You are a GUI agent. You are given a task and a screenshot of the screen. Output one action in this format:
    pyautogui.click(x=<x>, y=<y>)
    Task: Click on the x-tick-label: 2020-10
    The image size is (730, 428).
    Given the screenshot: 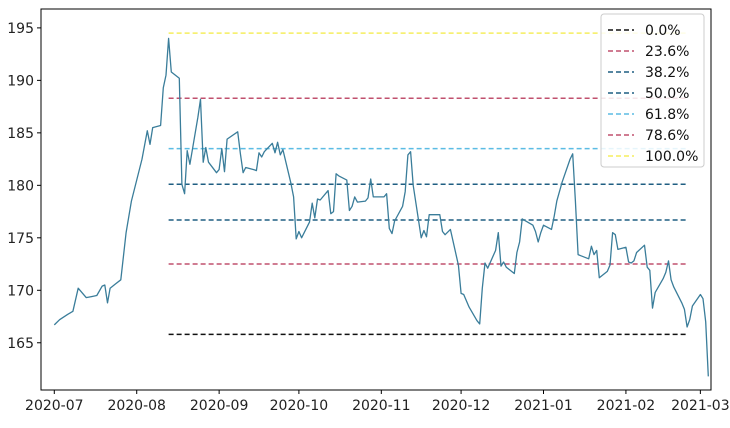 What is the action you would take?
    pyautogui.click(x=299, y=406)
    